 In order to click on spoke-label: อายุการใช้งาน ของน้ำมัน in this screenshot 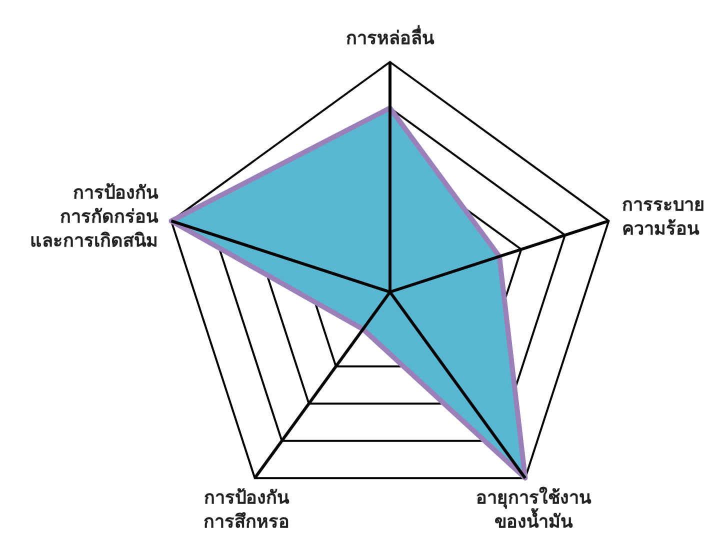, I will do `click(534, 509)`.